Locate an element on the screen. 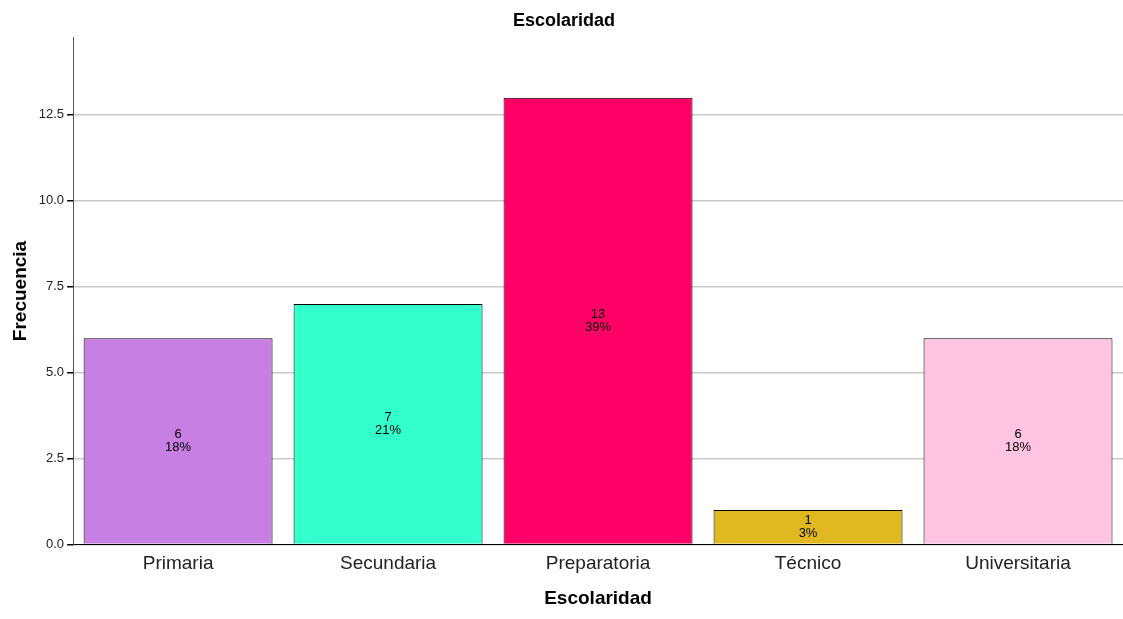  x-tick-label: Universitaria is located at coordinates (1018, 563).